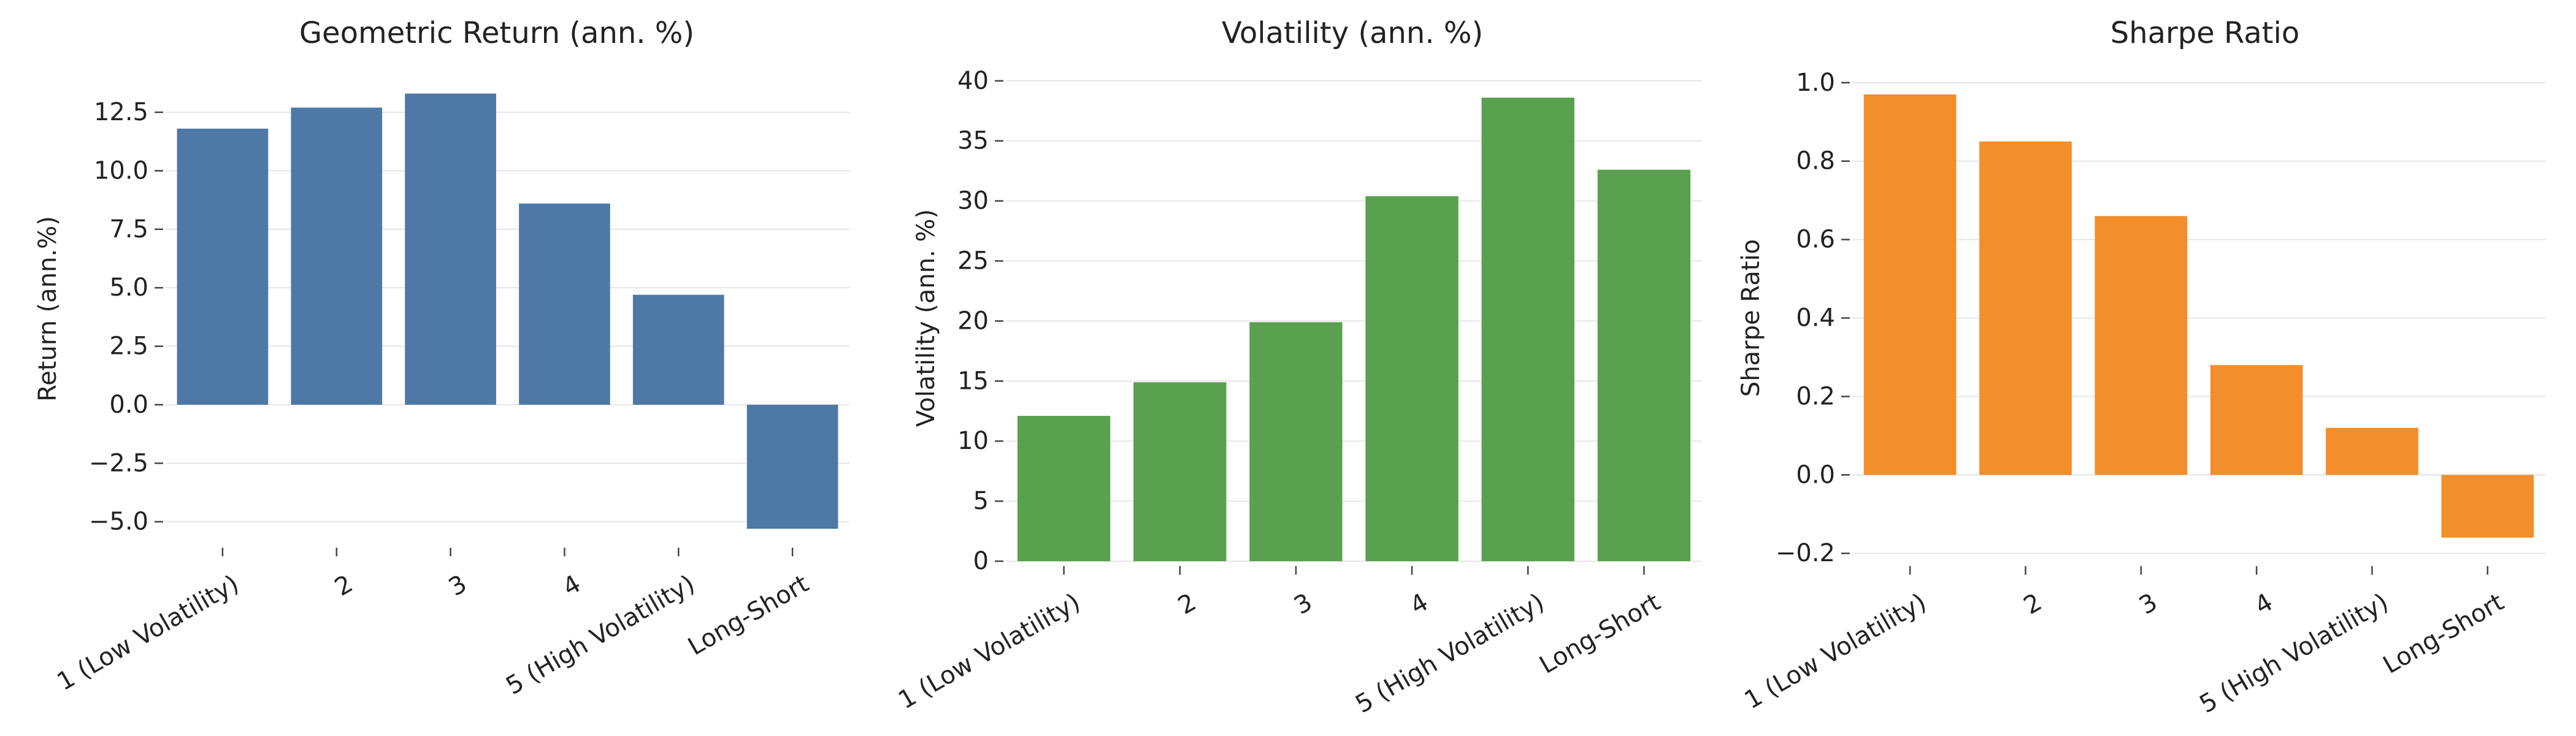 The width and height of the screenshot is (2576, 736). Describe the element at coordinates (121, 170) in the screenshot. I see `y-tick-label: 10.0` at that location.